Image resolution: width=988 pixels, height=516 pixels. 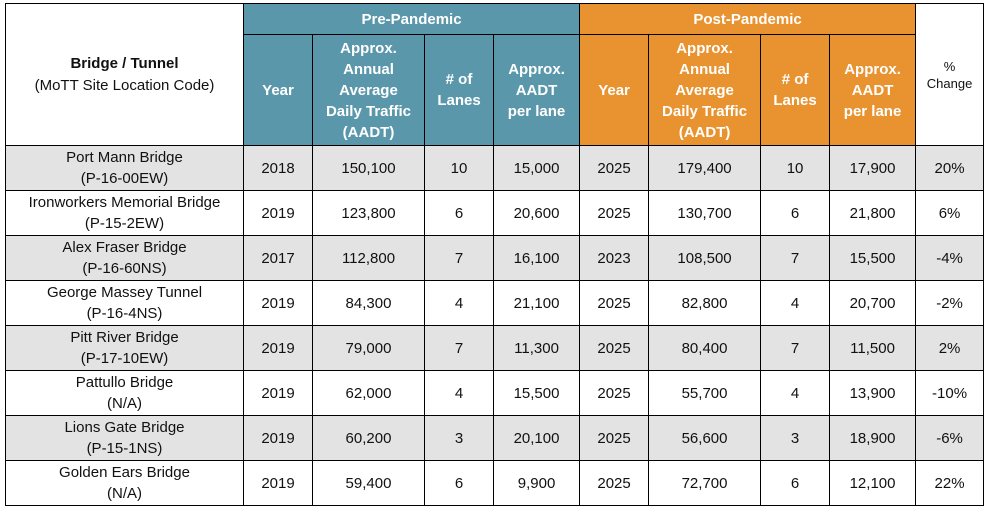 I want to click on post-per-lane-cell: 11,500, so click(x=873, y=348).